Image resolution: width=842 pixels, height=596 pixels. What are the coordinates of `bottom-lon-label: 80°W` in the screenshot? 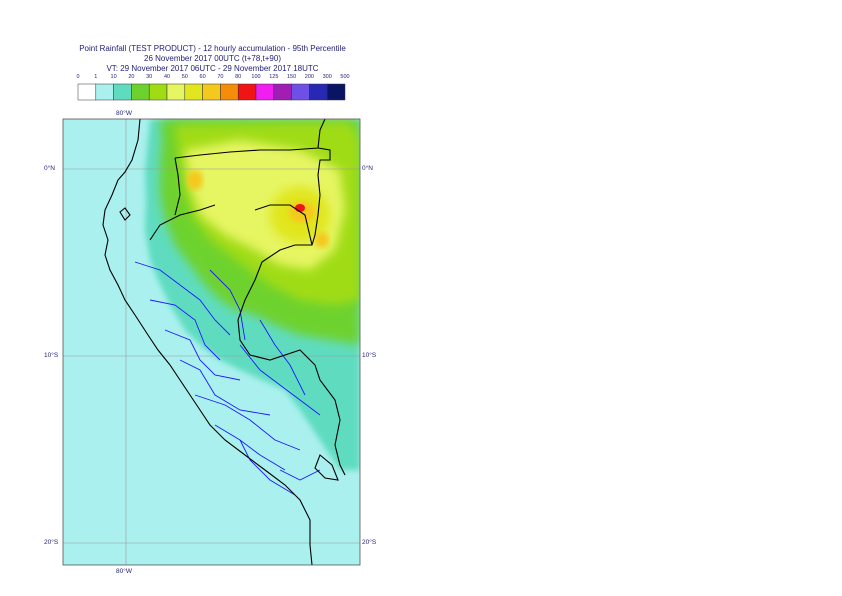 It's located at (124, 571).